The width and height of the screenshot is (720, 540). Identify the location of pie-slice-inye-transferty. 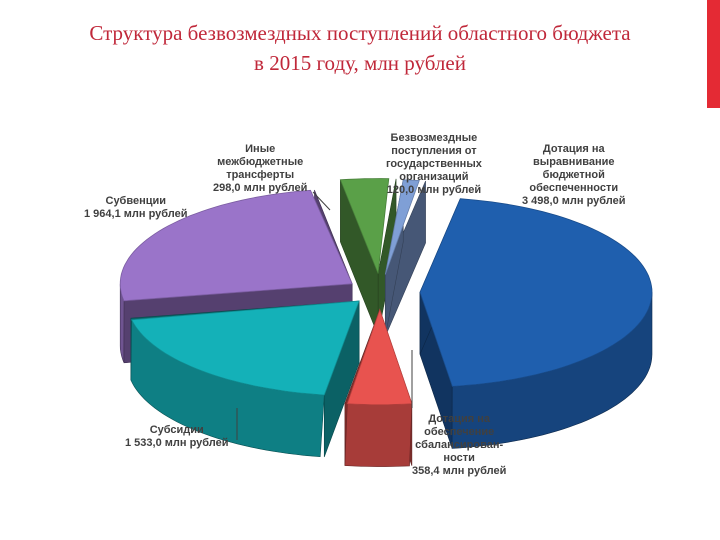
(368, 257).